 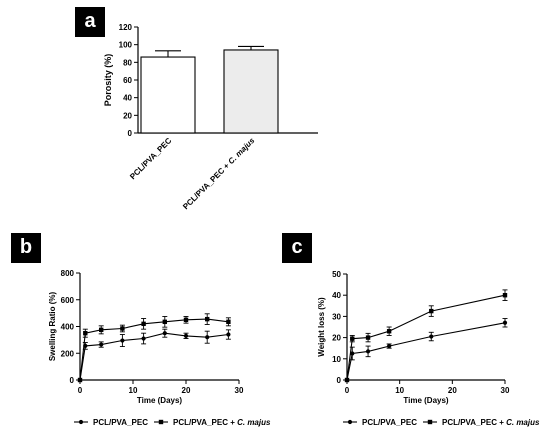 I want to click on panel-label-a: a, so click(x=90, y=22).